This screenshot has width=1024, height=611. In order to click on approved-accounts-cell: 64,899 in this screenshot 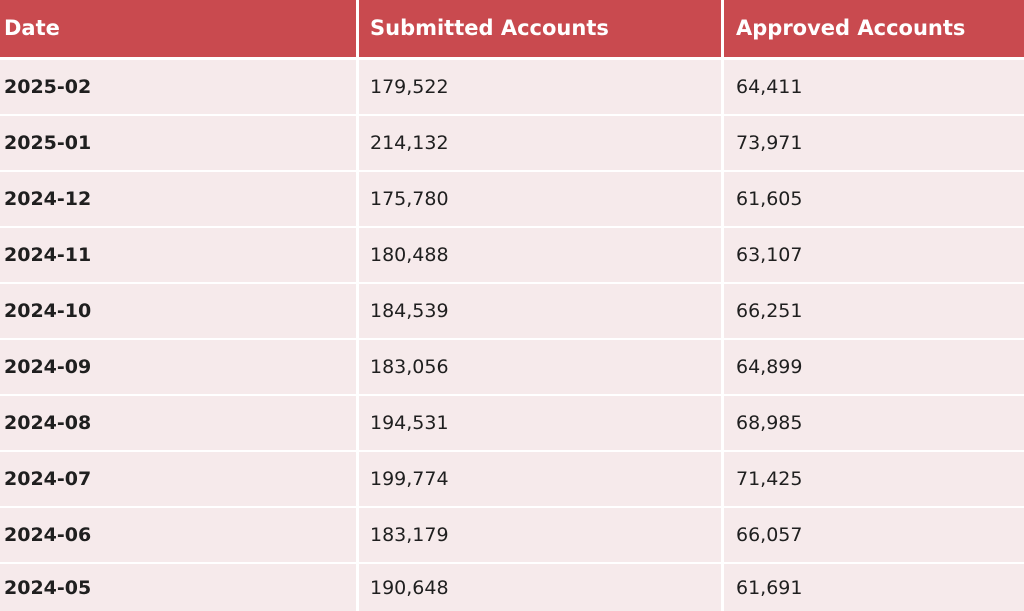, I will do `click(874, 367)`.